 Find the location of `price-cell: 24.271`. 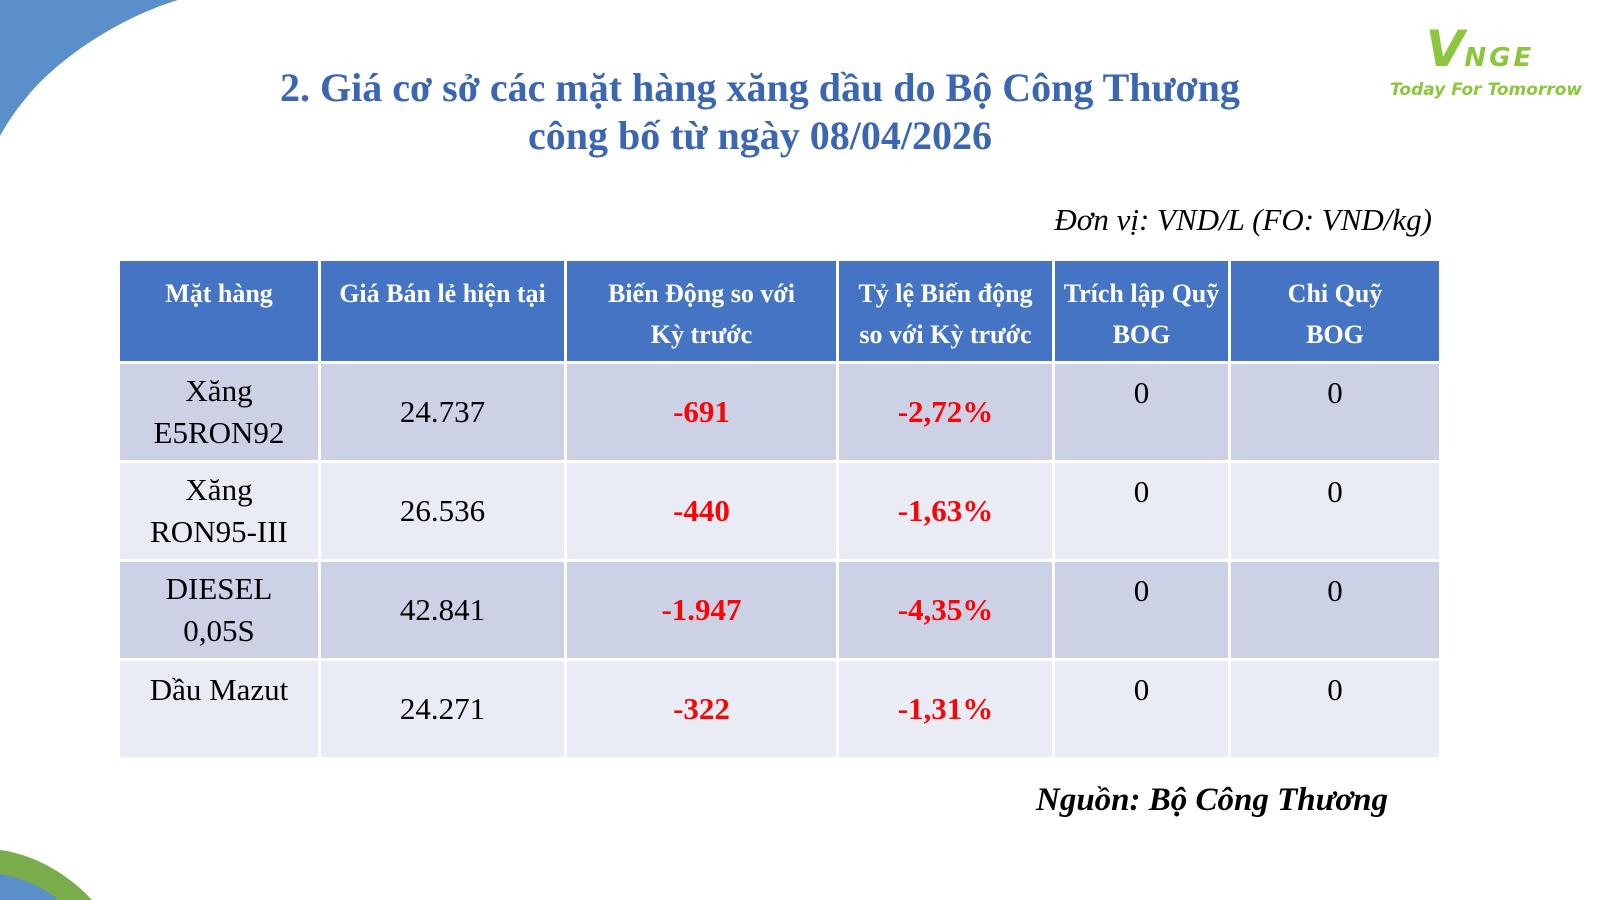

price-cell: 24.271 is located at coordinates (442, 709).